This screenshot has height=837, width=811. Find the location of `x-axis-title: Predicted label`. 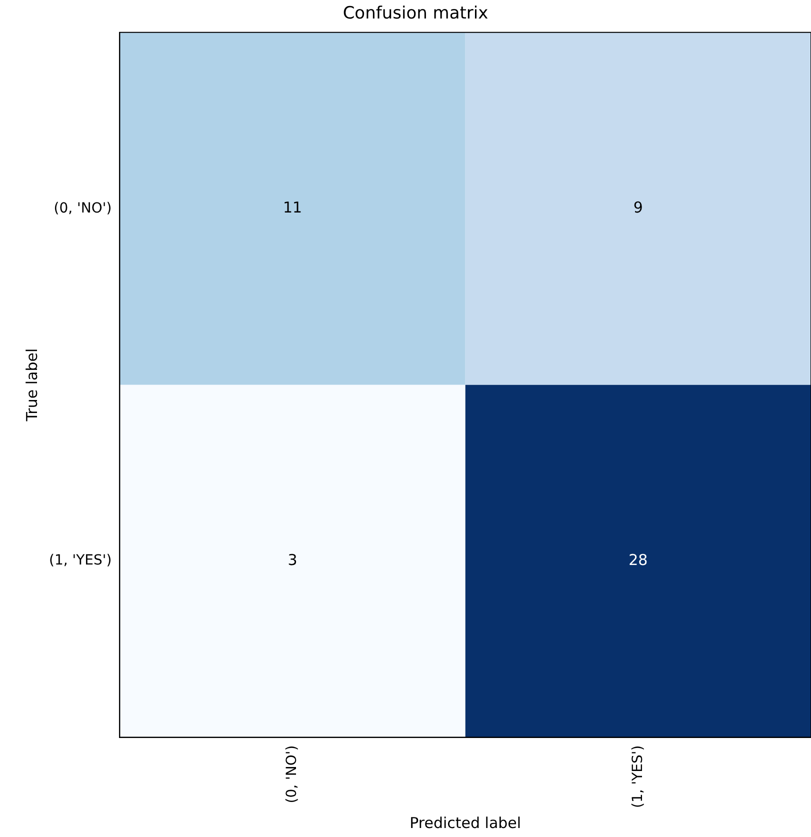

x-axis-title: Predicted label is located at coordinates (466, 823).